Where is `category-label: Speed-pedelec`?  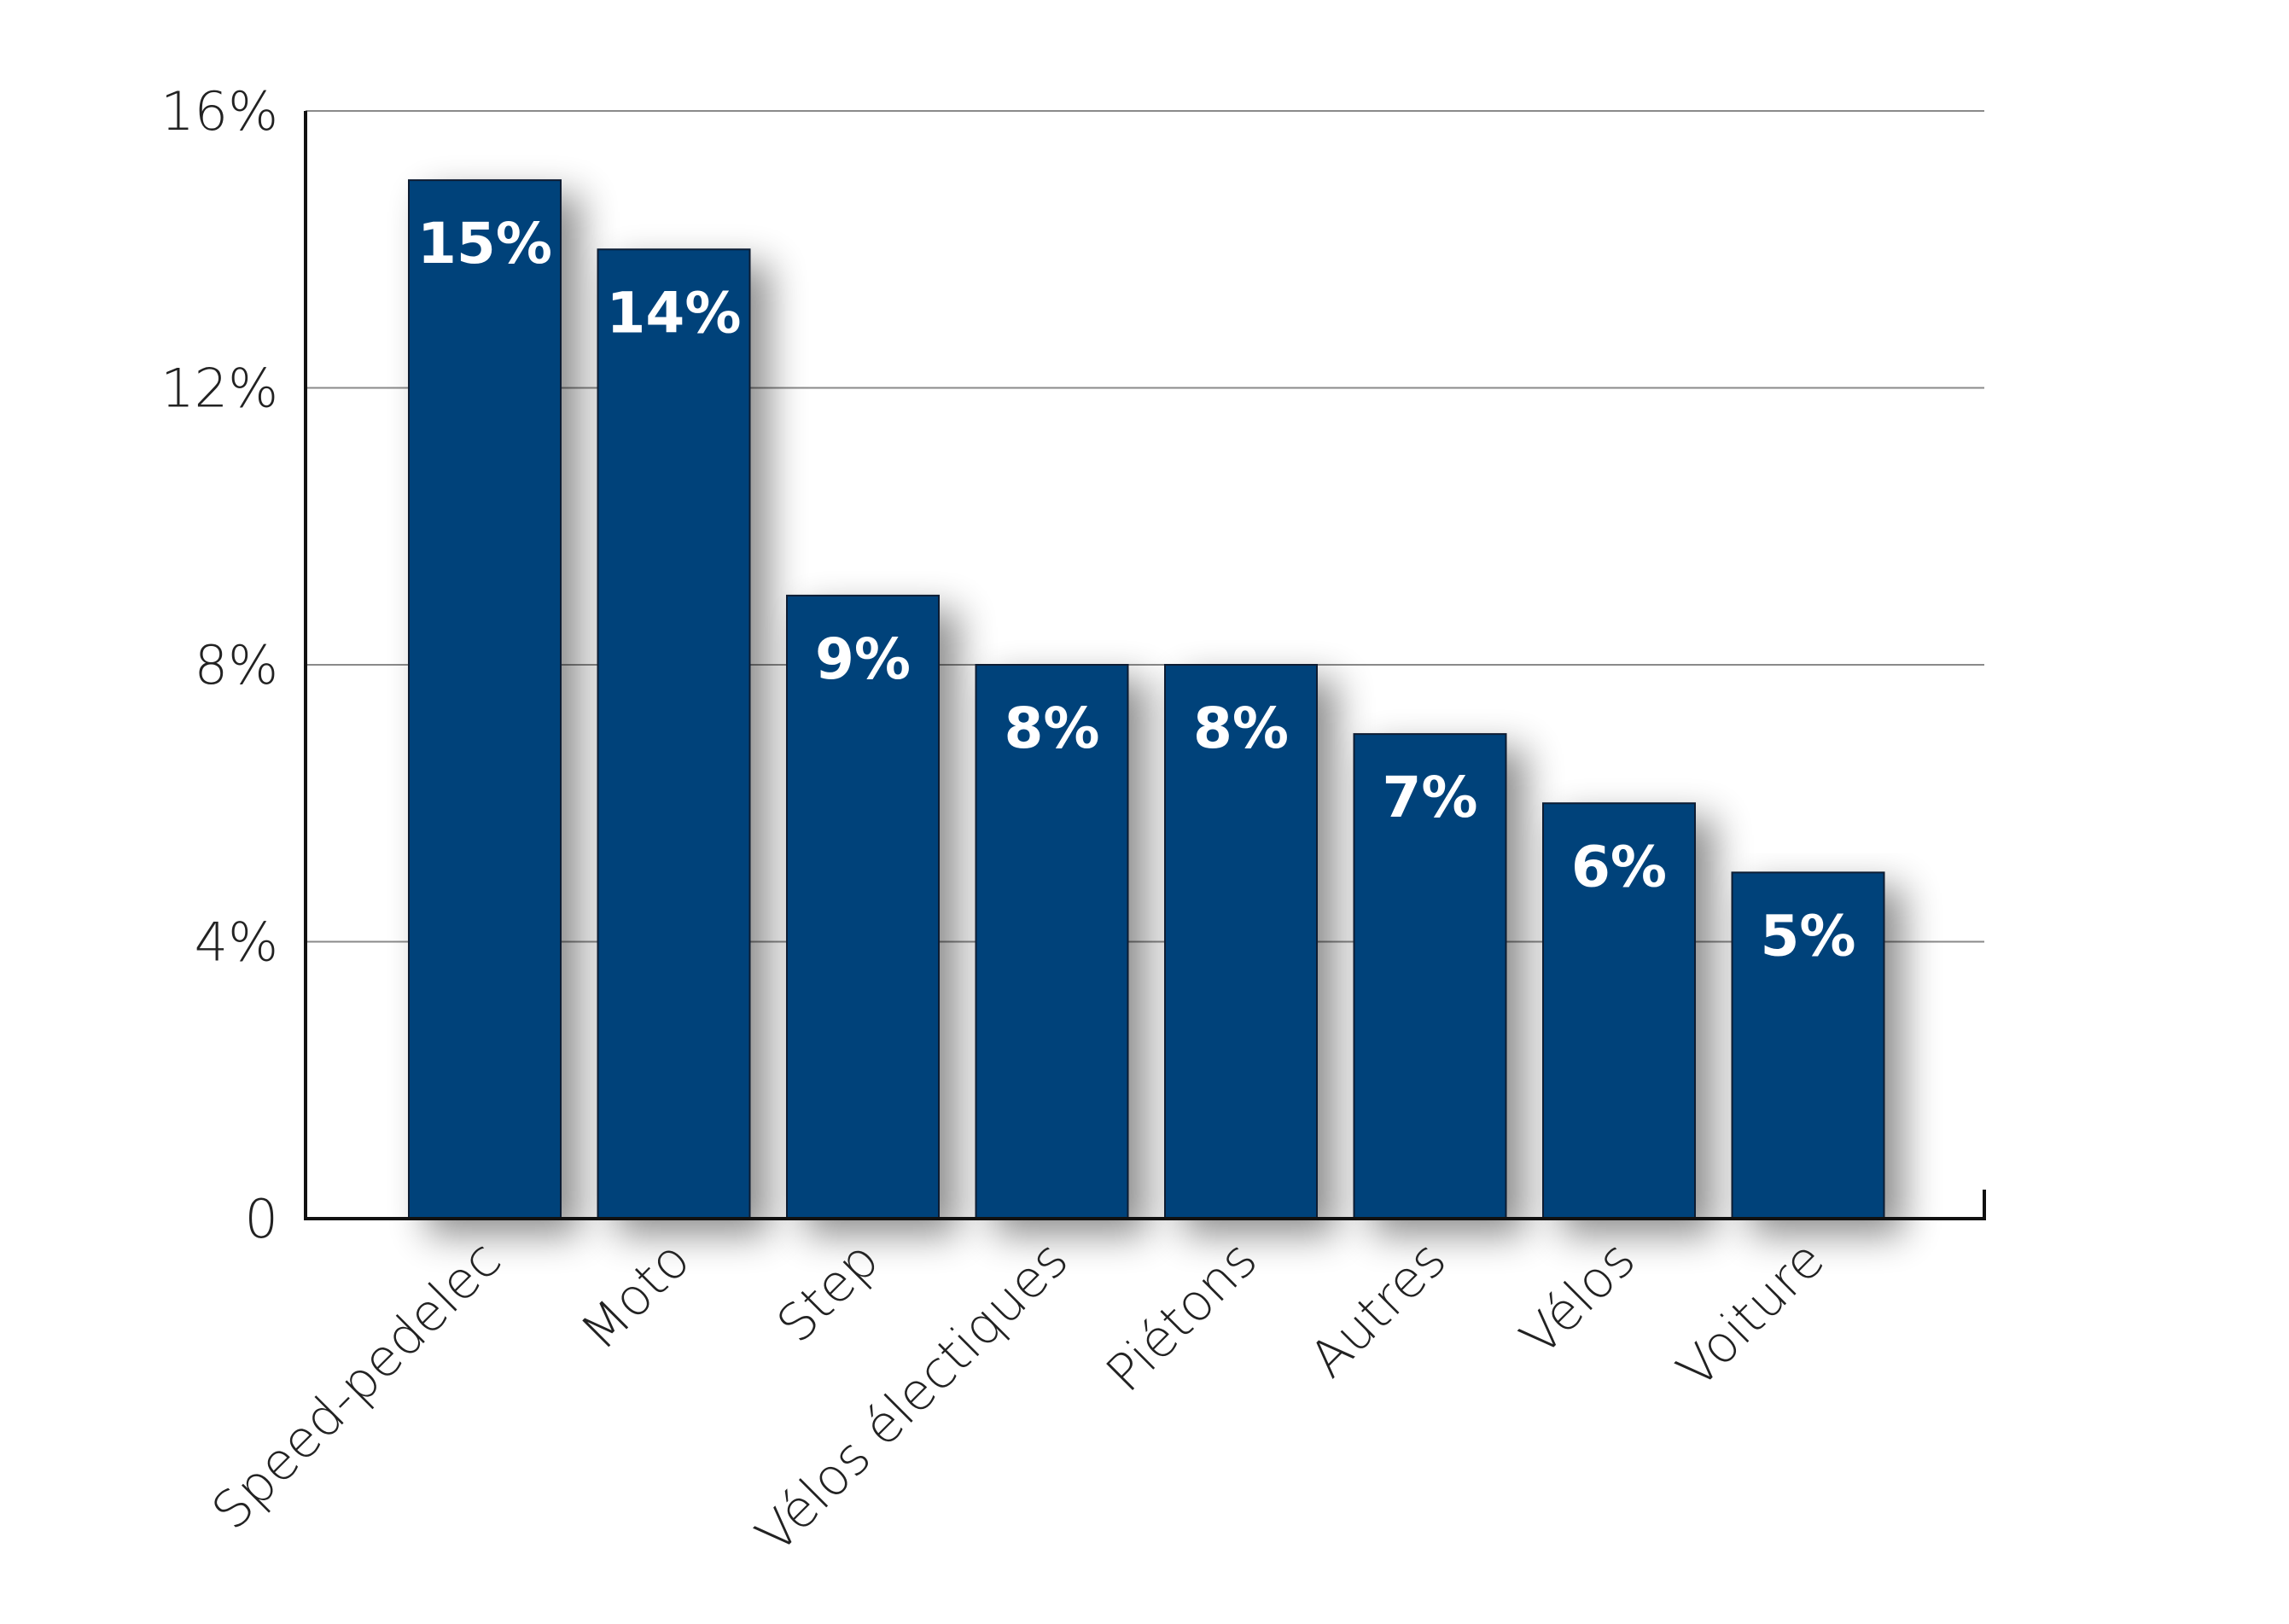
category-label: Speed-pedelec is located at coordinates (357, 1386).